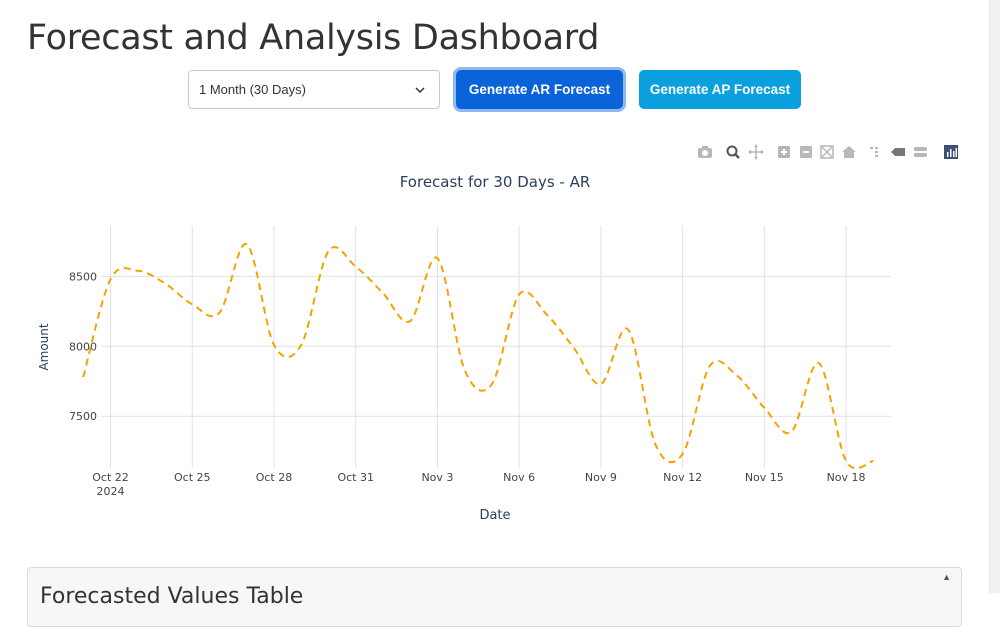 This screenshot has height=627, width=1000. What do you see at coordinates (44, 346) in the screenshot?
I see `y-axis-title: Amount` at bounding box center [44, 346].